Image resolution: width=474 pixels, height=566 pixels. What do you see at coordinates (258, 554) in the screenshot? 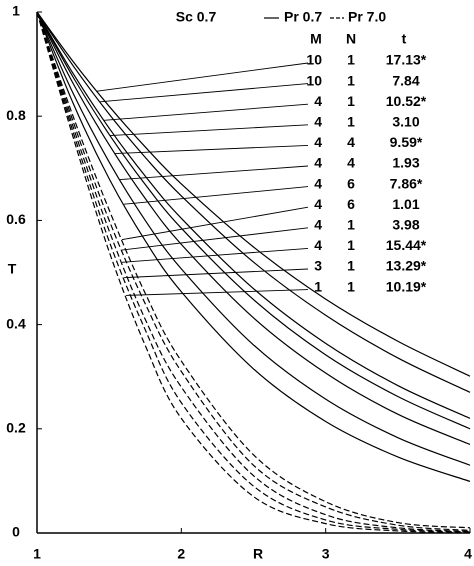
I see `x-axis-label: R` at bounding box center [258, 554].